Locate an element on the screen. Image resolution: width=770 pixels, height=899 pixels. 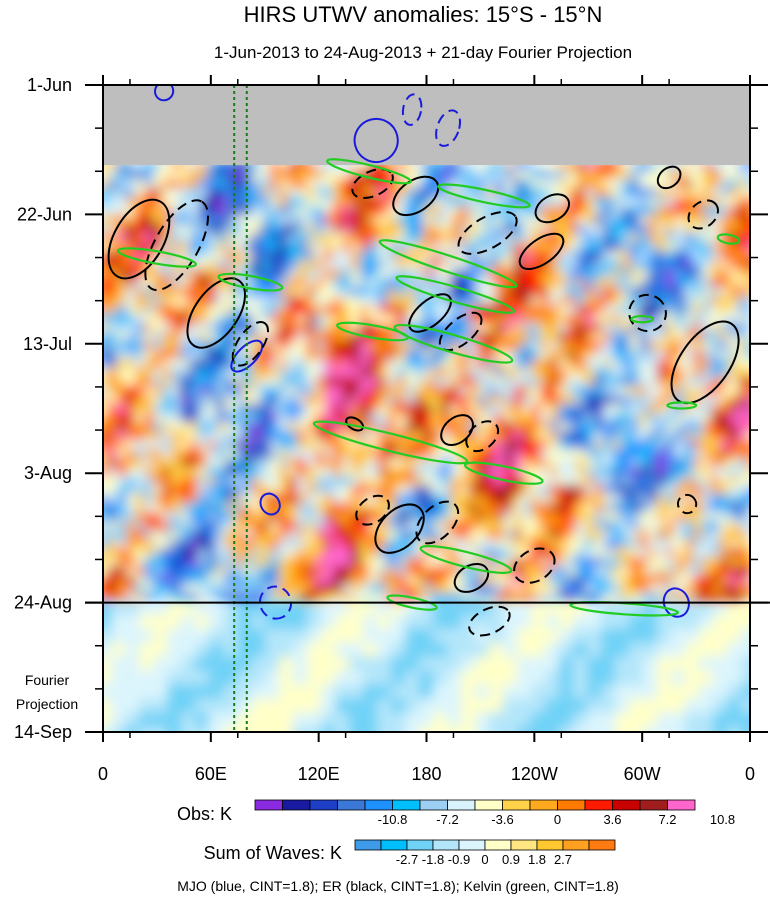
colorbar-label: -2.7 is located at coordinates (407, 859).